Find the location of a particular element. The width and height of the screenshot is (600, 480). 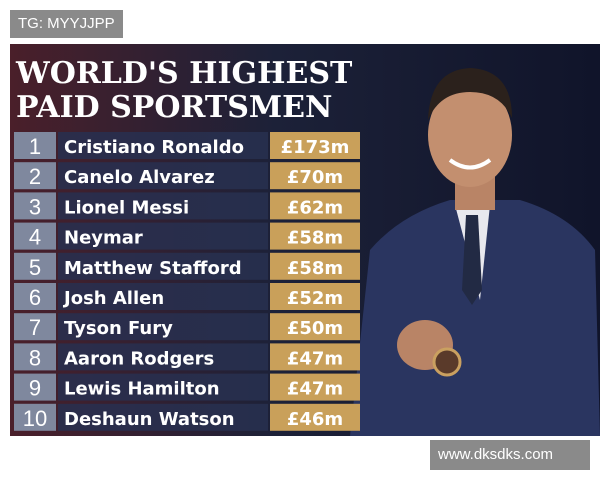

name: Josh Allen is located at coordinates (113, 298).